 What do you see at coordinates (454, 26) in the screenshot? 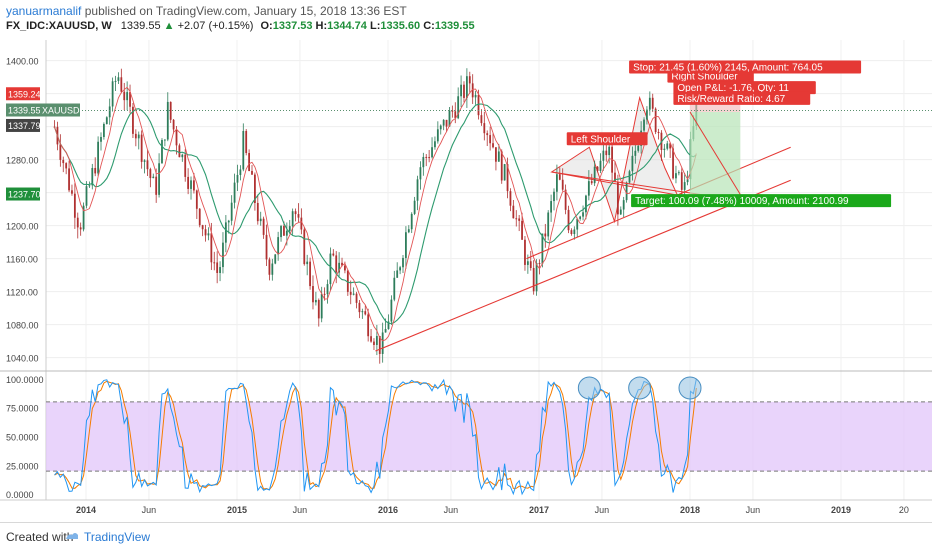
I see `close-value: 1339.55` at bounding box center [454, 26].